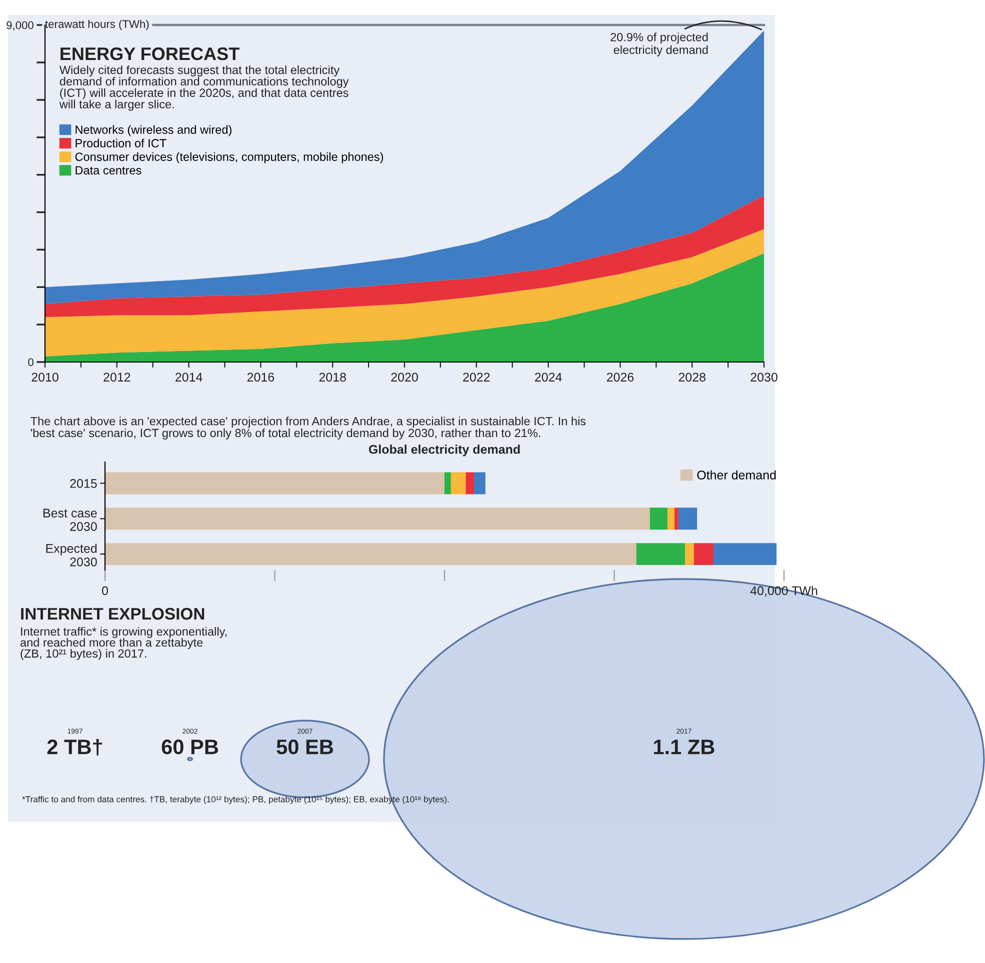 The width and height of the screenshot is (985, 963). I want to click on text: 50 EB, so click(305, 747).